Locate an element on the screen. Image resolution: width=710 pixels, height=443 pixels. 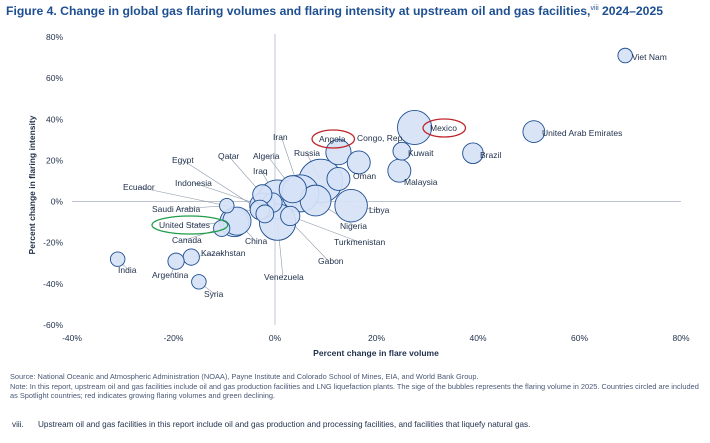
point-label: India is located at coordinates (127, 270).